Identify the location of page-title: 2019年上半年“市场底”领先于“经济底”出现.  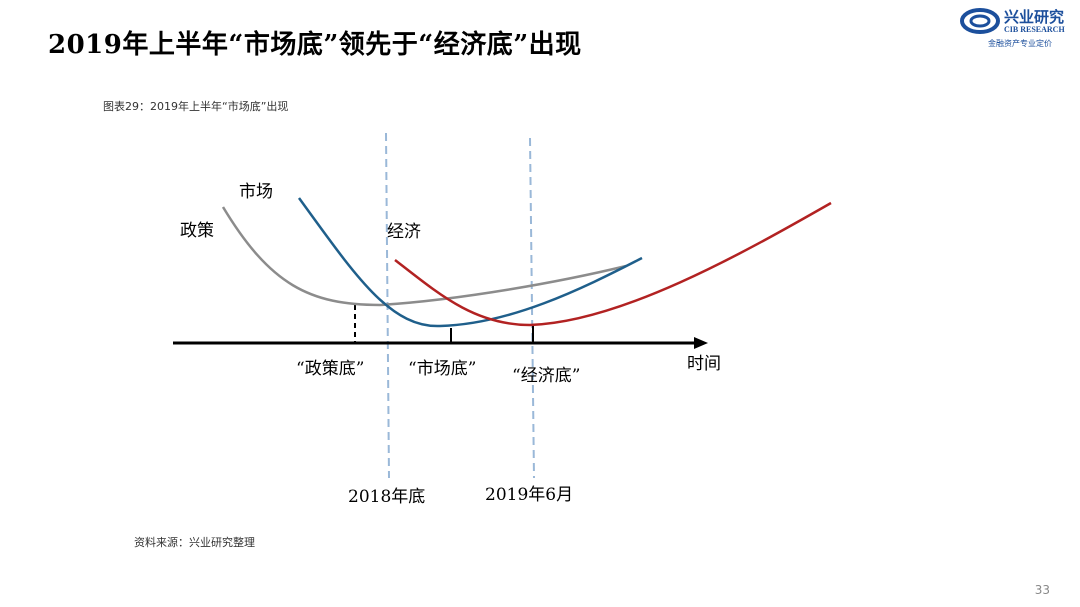
(315, 45).